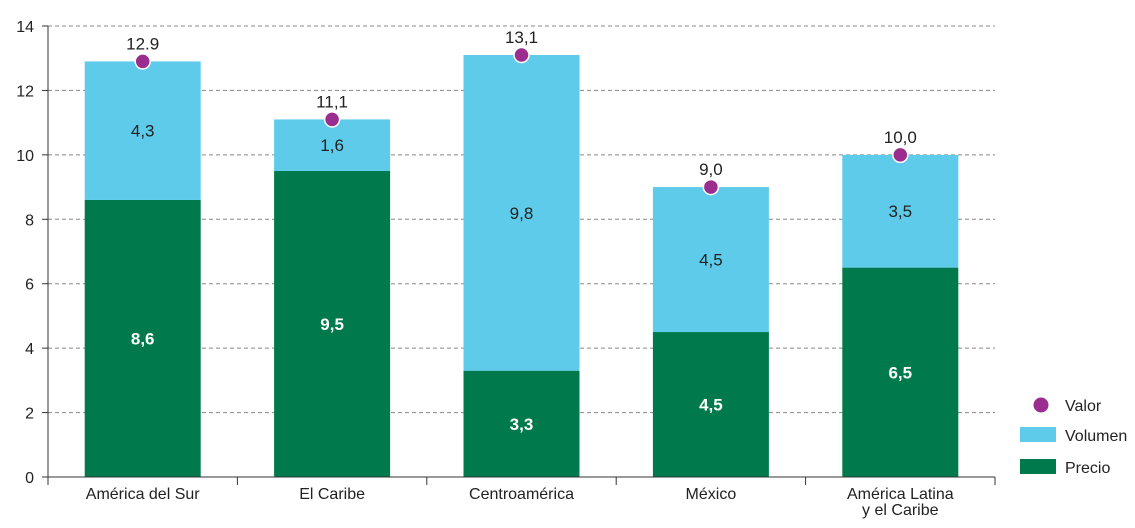  Describe the element at coordinates (29, 478) in the screenshot. I see `y-tick-label: 0` at that location.